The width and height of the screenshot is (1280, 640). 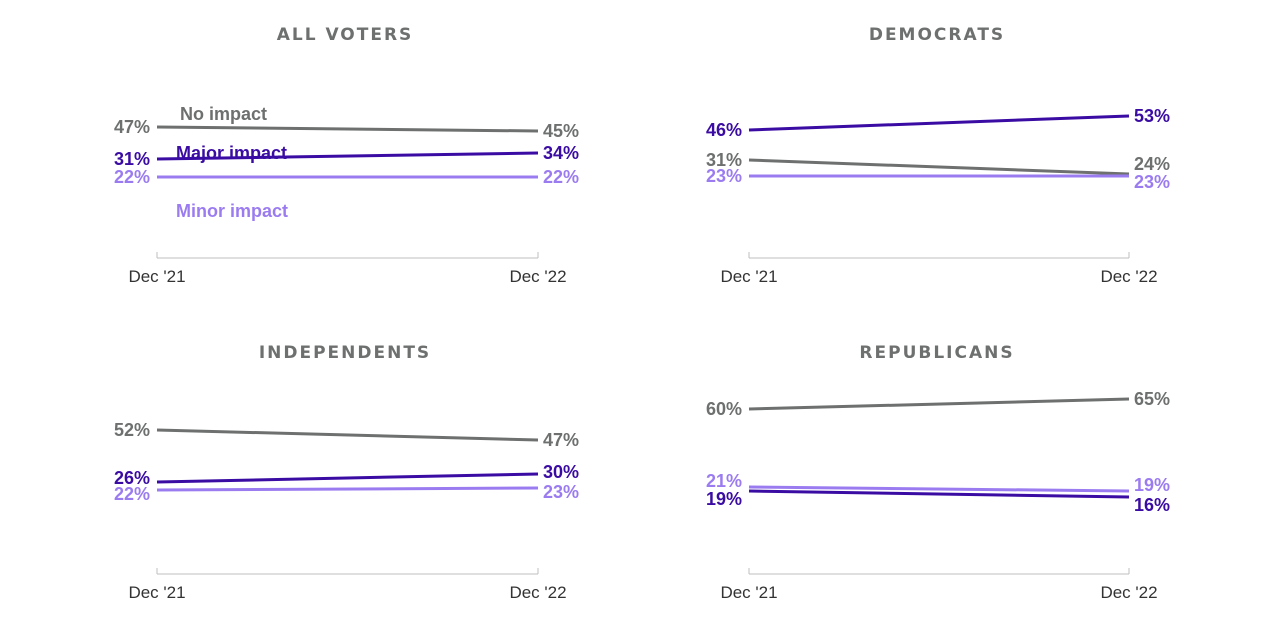 What do you see at coordinates (345, 35) in the screenshot?
I see `panel-title: ALL VOTERS` at bounding box center [345, 35].